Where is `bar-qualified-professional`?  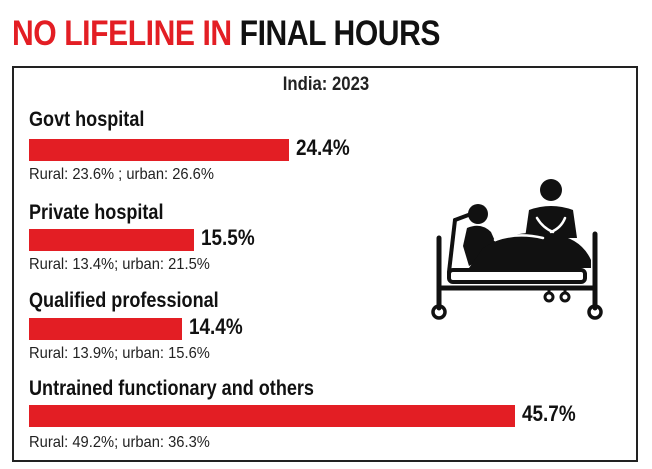
bar-qualified-professional is located at coordinates (106, 329).